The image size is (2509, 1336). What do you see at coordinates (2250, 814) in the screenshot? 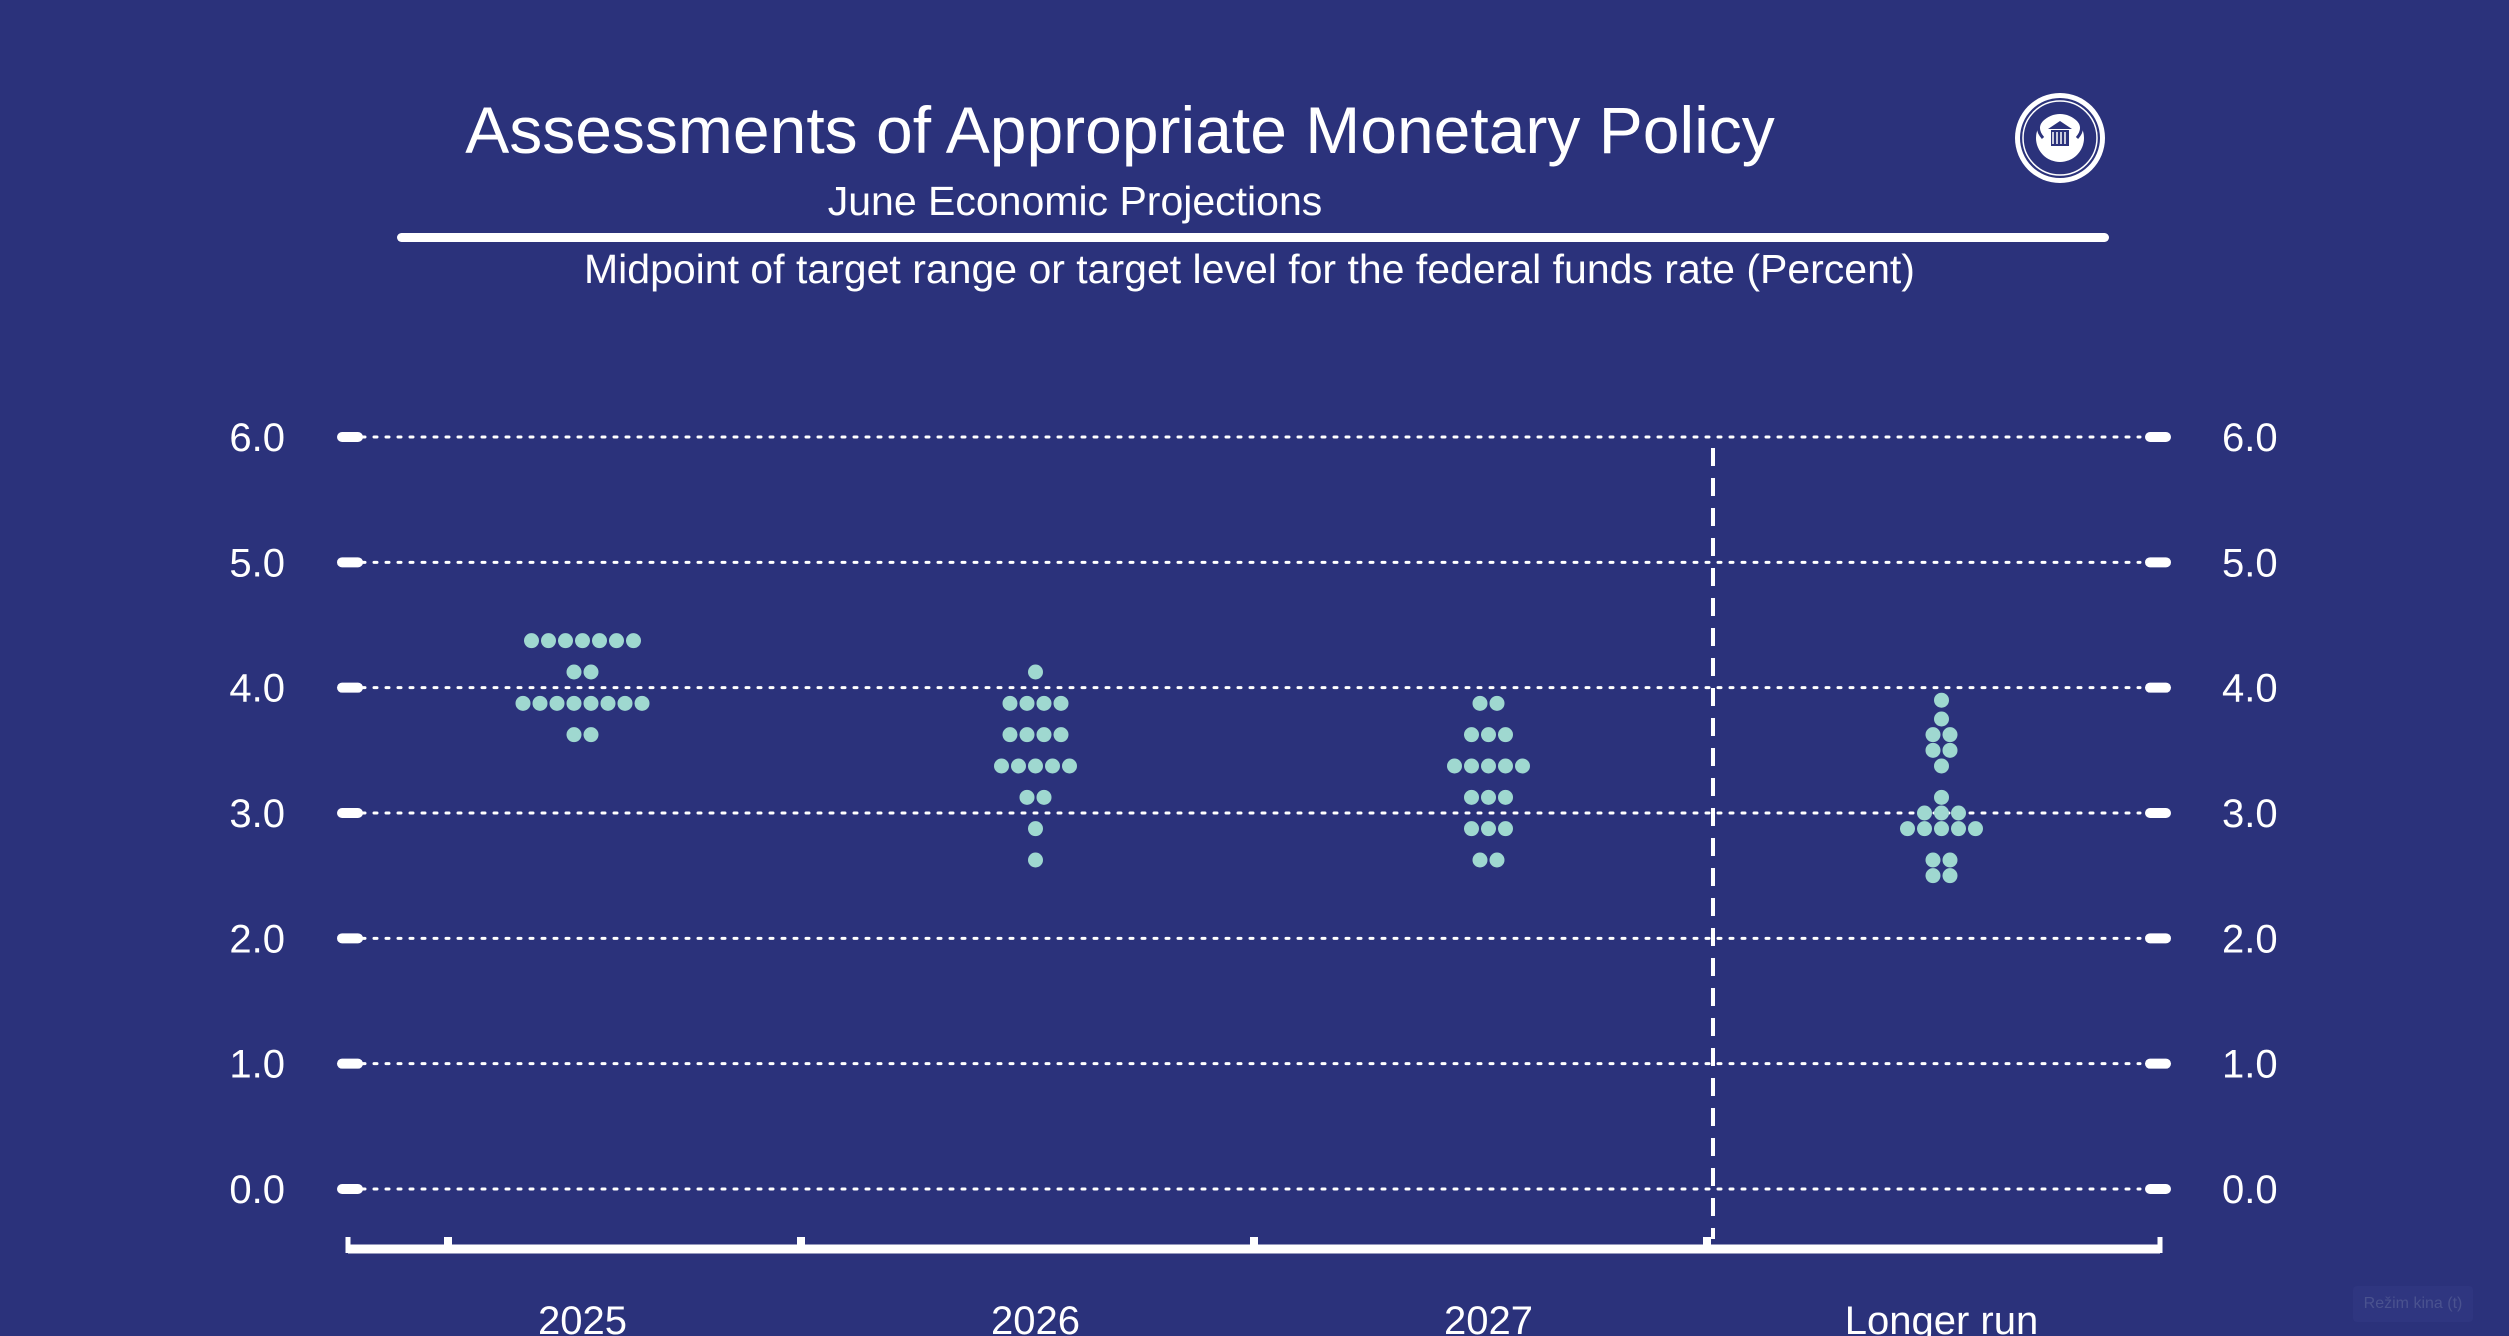
I see `y-tick-label-right: 3.0` at bounding box center [2250, 814].